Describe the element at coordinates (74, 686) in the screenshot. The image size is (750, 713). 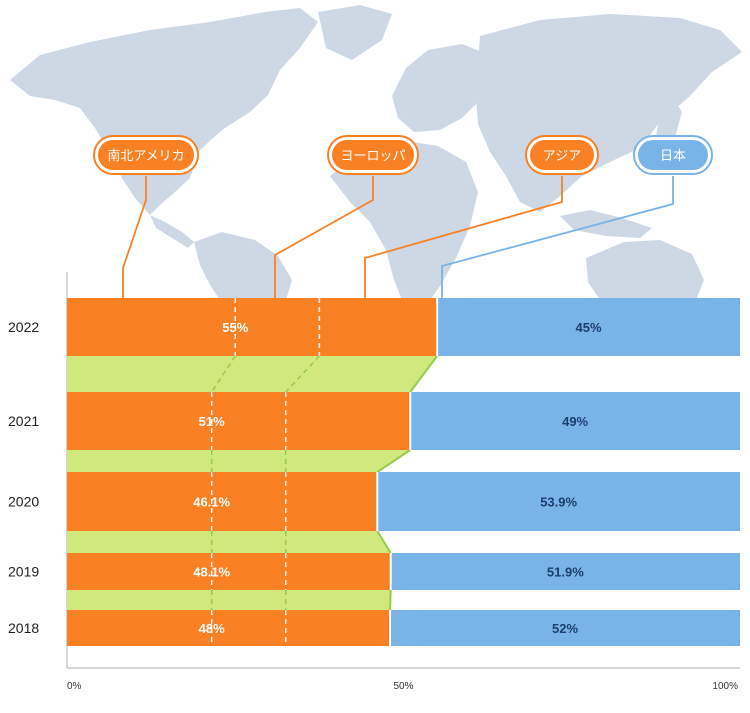
I see `x-tick-label: 0%` at that location.